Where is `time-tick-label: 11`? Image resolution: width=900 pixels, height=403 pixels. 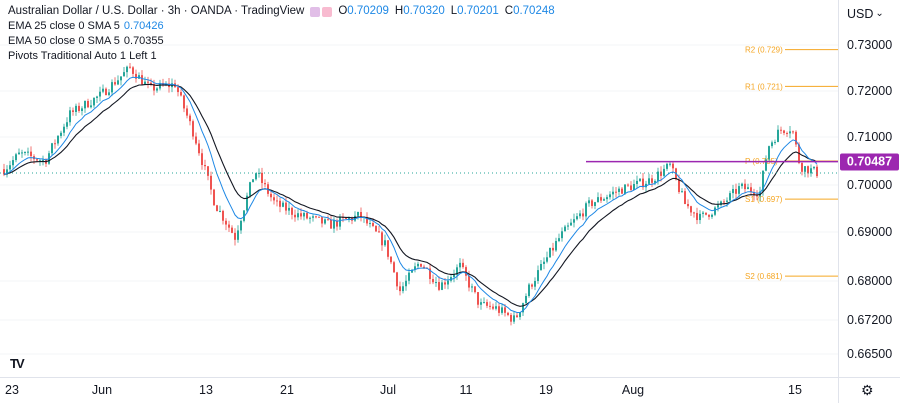 time-tick-label: 11 is located at coordinates (466, 390).